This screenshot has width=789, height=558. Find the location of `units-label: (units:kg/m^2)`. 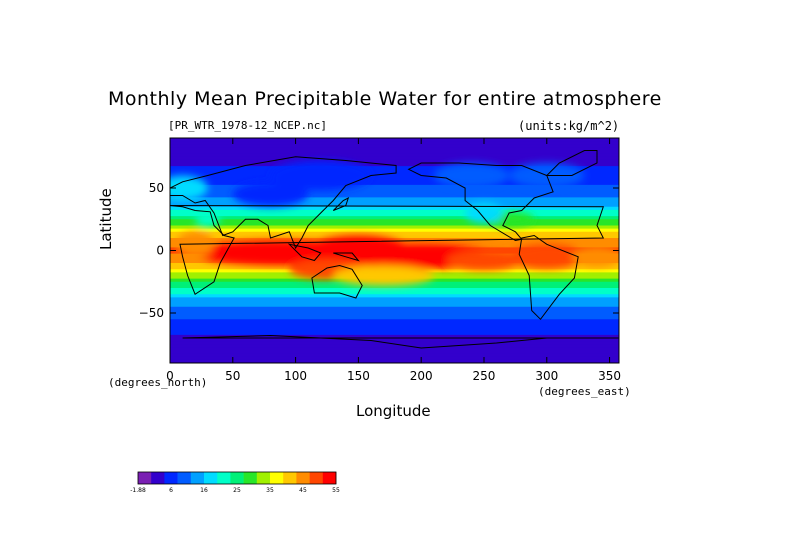

units-label: (units:kg/m^2) is located at coordinates (569, 126).